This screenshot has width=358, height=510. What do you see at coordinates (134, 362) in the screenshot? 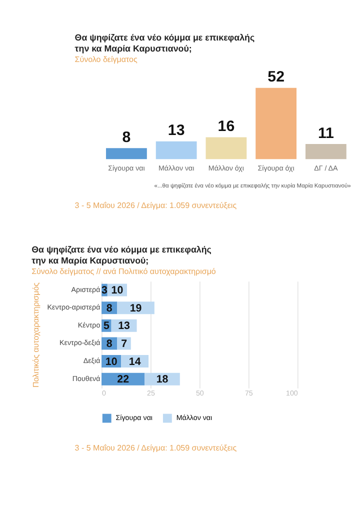
I see `data-label: 14` at bounding box center [134, 362].